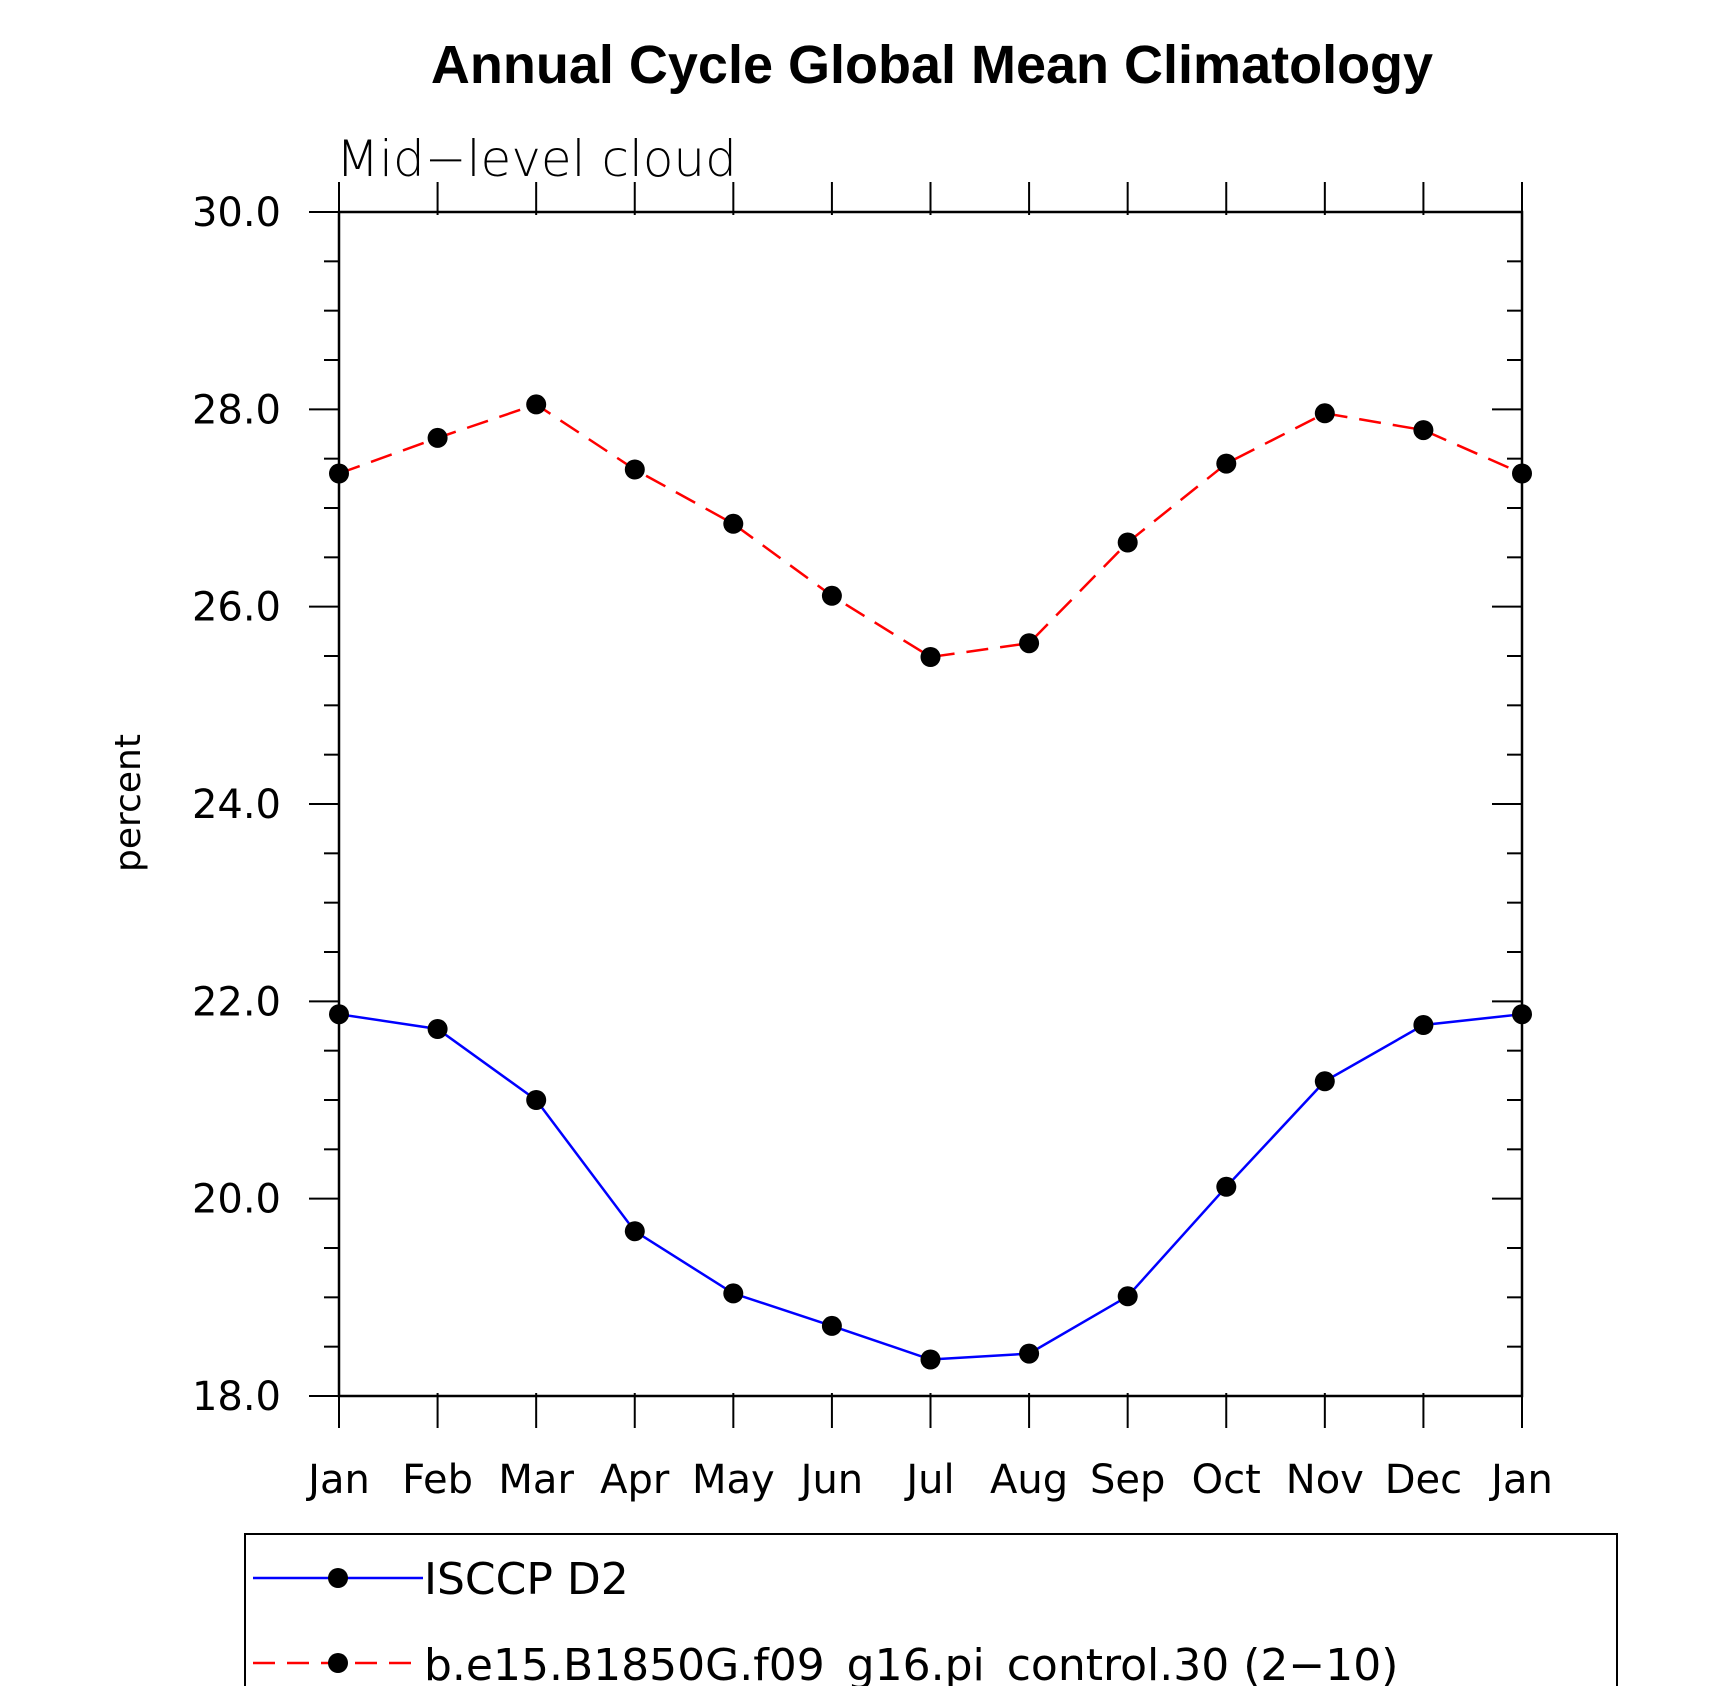  I want to click on chart-title: Annual Cycle Global Mean Climatology, so click(932, 65).